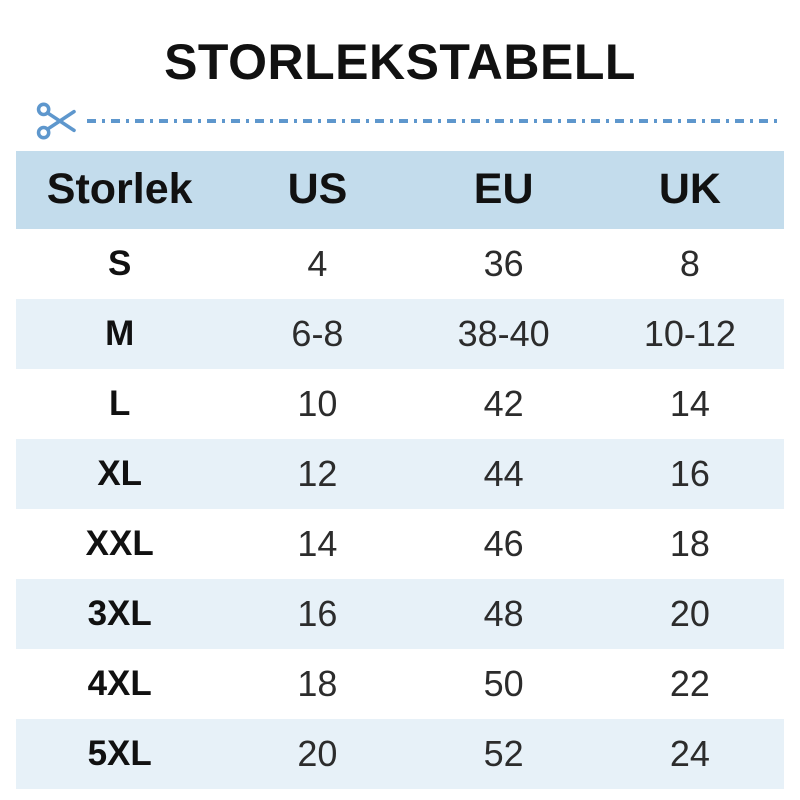  Describe the element at coordinates (689, 683) in the screenshot. I see `uk-cell: 22` at that location.